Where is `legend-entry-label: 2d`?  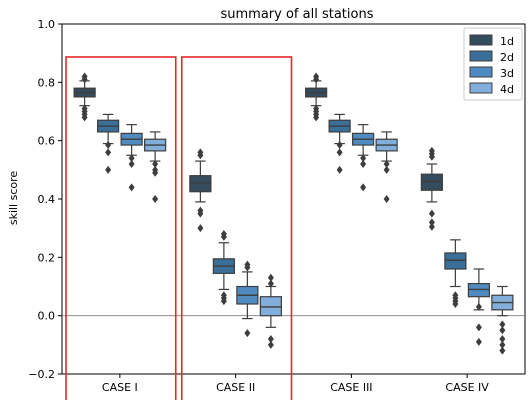 legend-entry-label: 2d is located at coordinates (507, 57).